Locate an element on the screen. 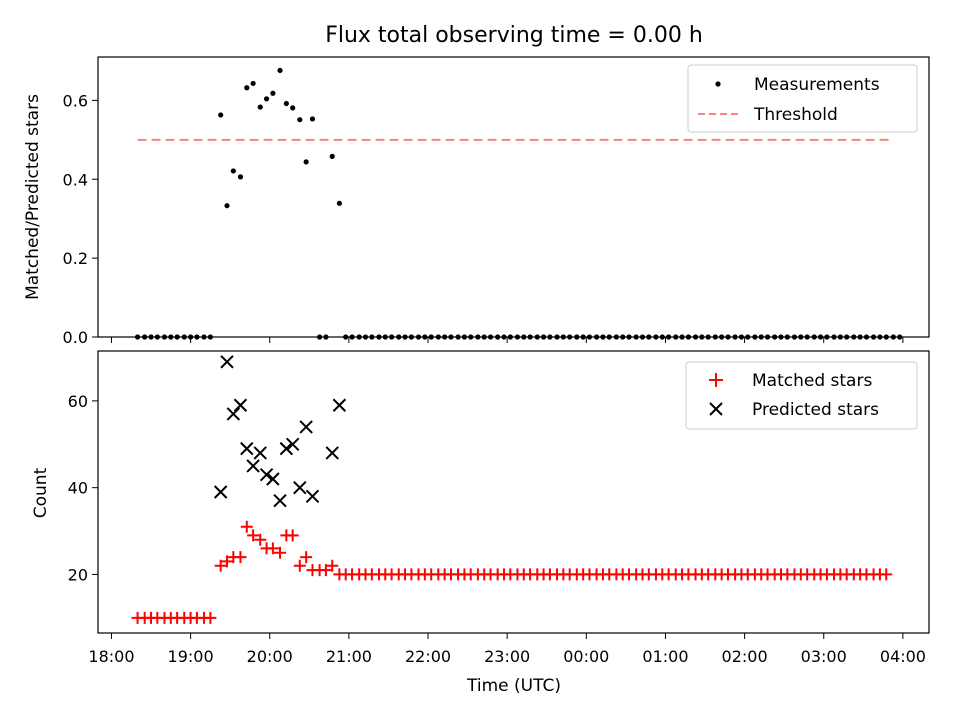 This screenshot has height=720, width=960. x-tick-label: 23:00 is located at coordinates (507, 656).